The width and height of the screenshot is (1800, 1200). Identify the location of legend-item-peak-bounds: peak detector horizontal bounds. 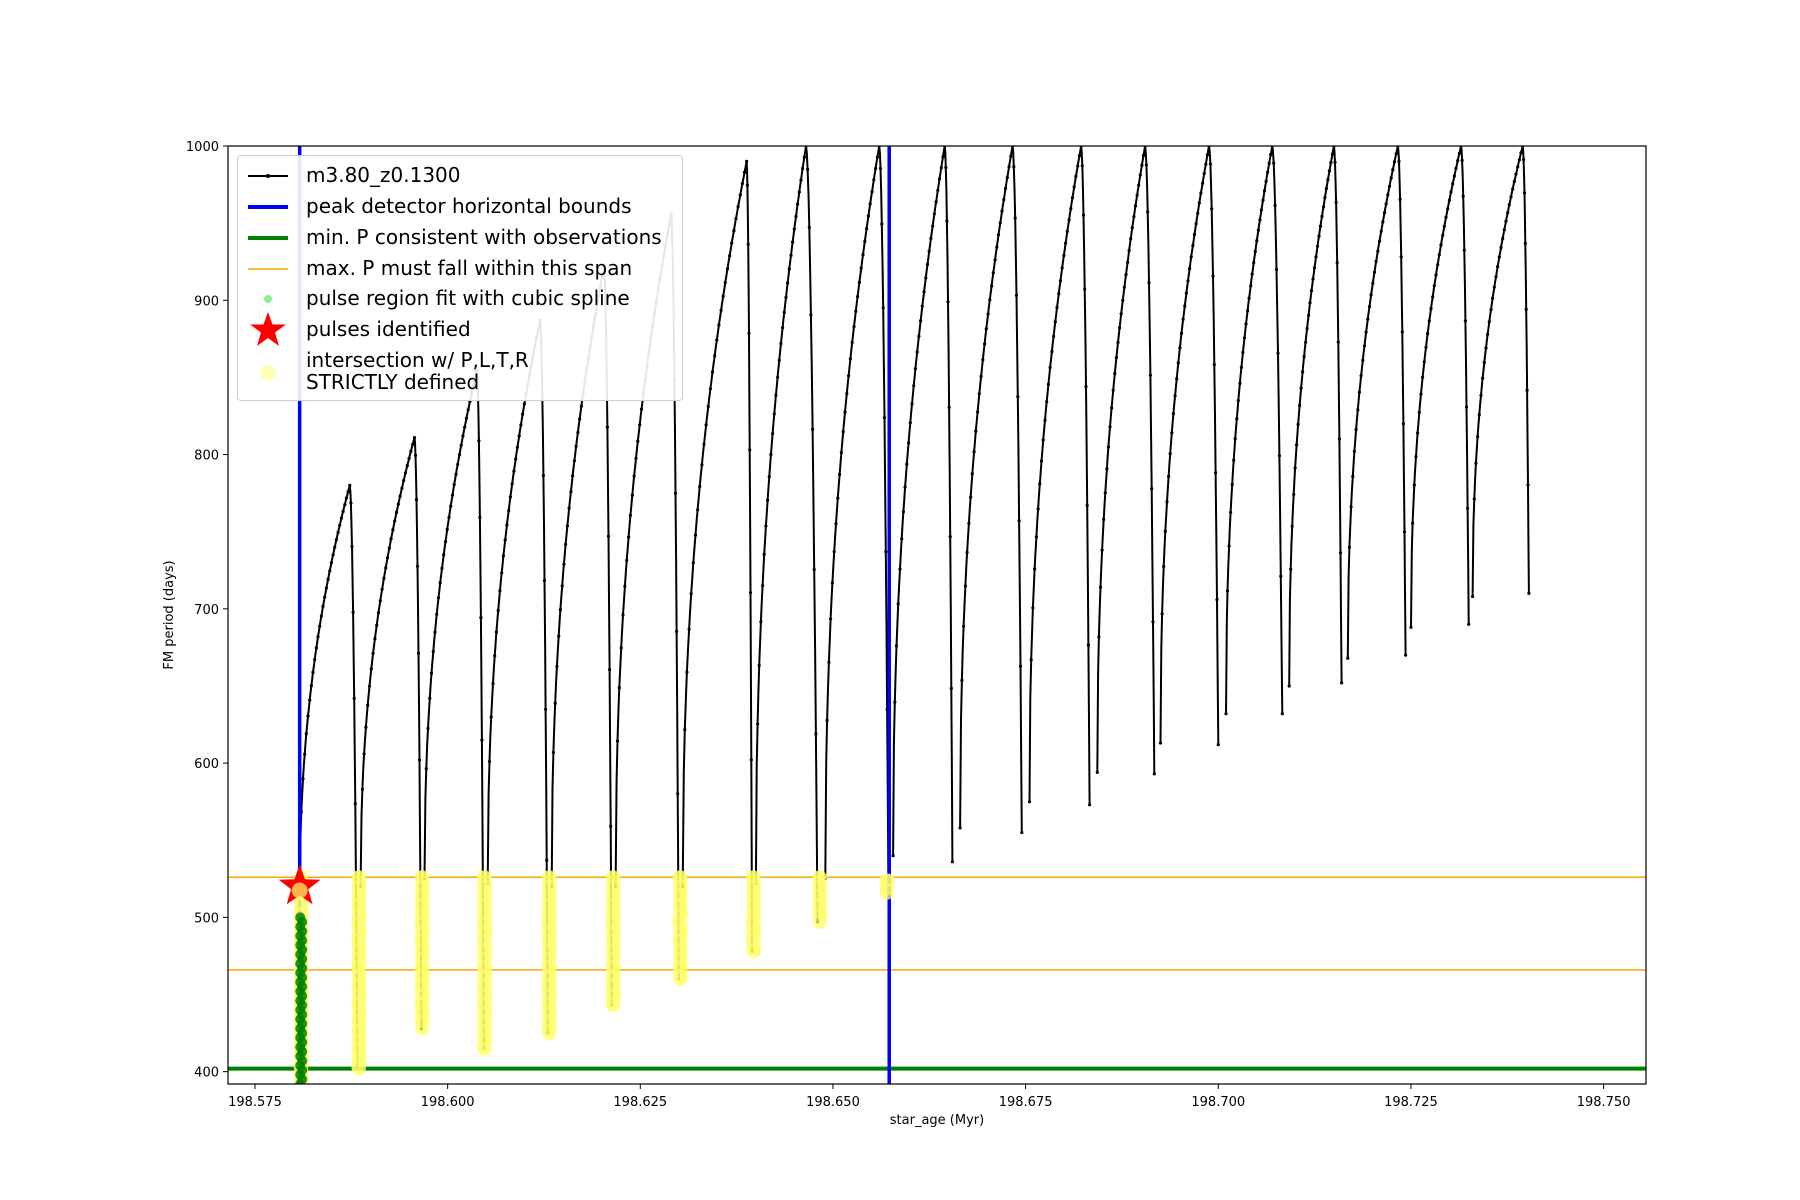
(460, 207).